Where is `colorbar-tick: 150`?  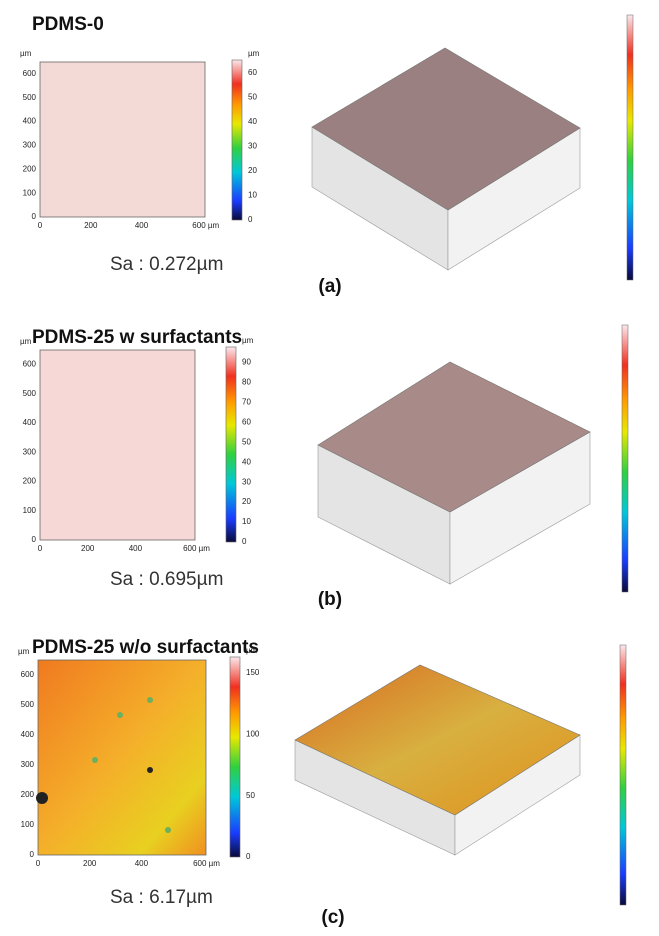
colorbar-tick: 150 is located at coordinates (253, 672).